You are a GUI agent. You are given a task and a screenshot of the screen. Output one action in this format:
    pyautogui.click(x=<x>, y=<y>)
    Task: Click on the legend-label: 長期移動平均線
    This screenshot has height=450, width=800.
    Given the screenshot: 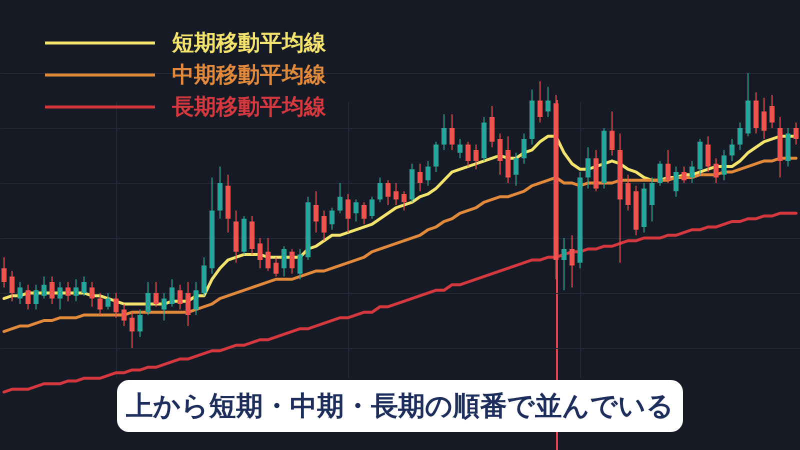 What is the action you would take?
    pyautogui.click(x=249, y=107)
    